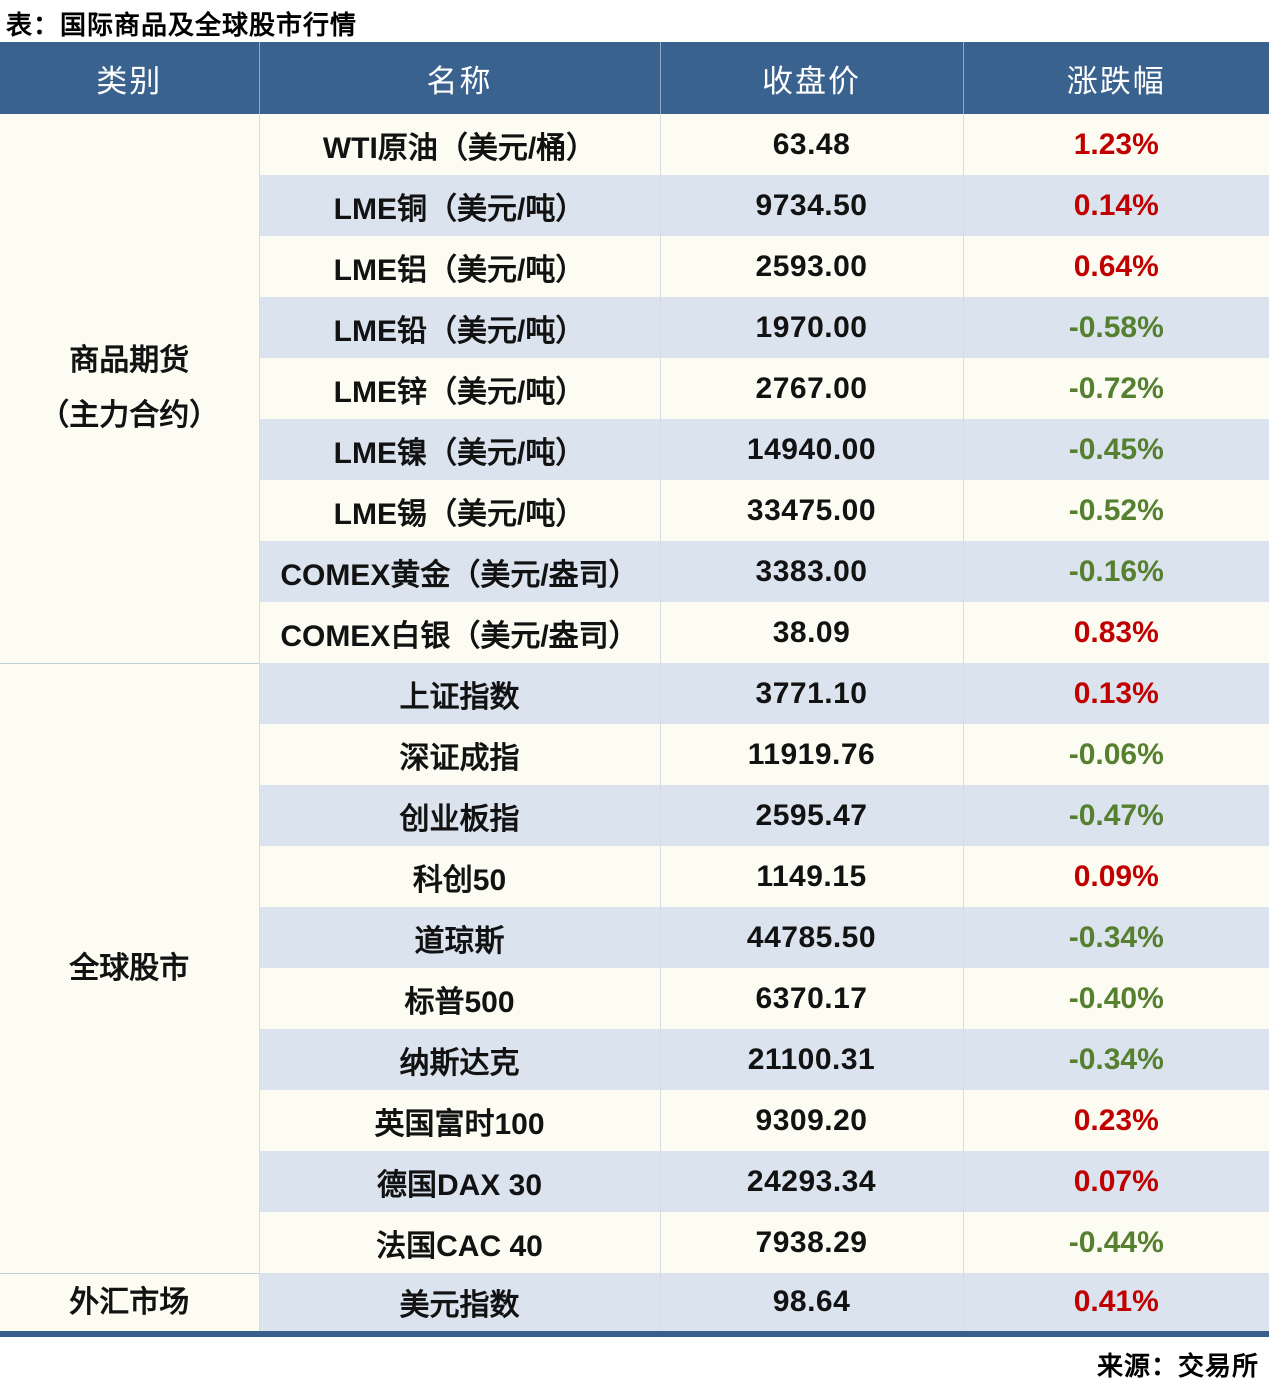 This screenshot has width=1269, height=1386. What do you see at coordinates (812, 632) in the screenshot?
I see `close-cell: 38.09` at bounding box center [812, 632].